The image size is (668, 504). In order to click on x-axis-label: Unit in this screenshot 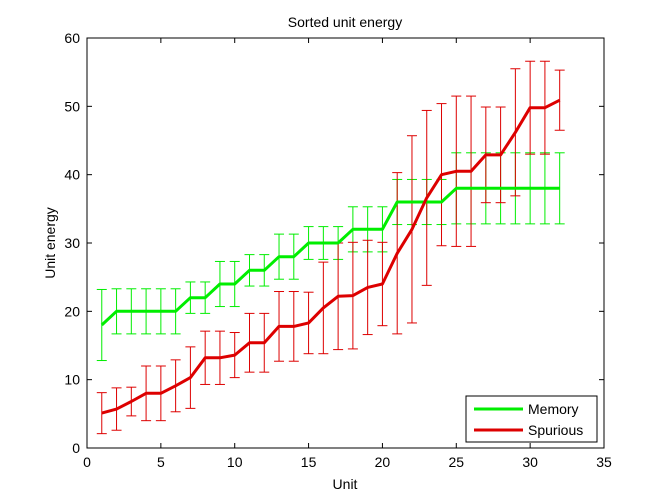, I will do `click(345, 484)`.